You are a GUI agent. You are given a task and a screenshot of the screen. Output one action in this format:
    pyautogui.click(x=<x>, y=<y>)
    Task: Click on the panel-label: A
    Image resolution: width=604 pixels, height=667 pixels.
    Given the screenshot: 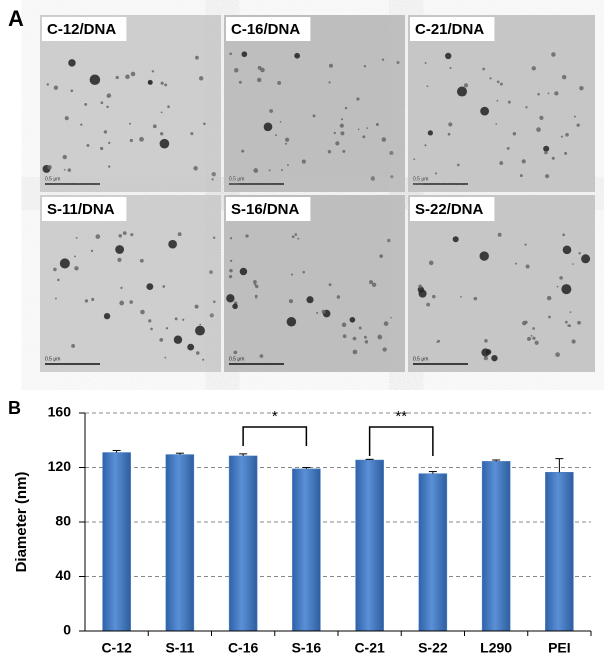 What is the action you would take?
    pyautogui.click(x=16, y=18)
    